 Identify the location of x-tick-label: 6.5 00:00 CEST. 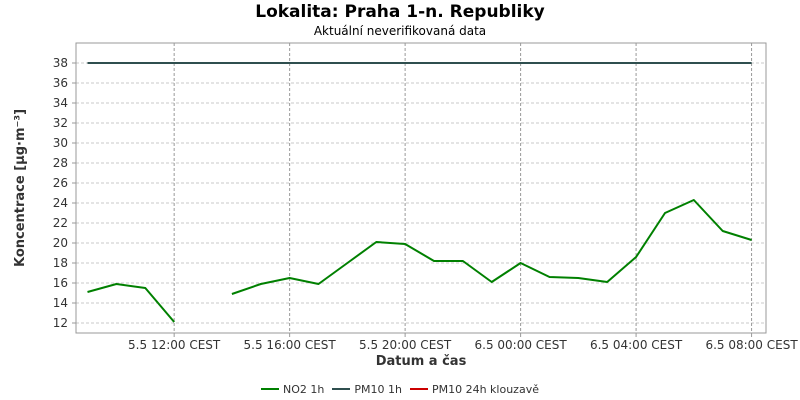
(521, 345).